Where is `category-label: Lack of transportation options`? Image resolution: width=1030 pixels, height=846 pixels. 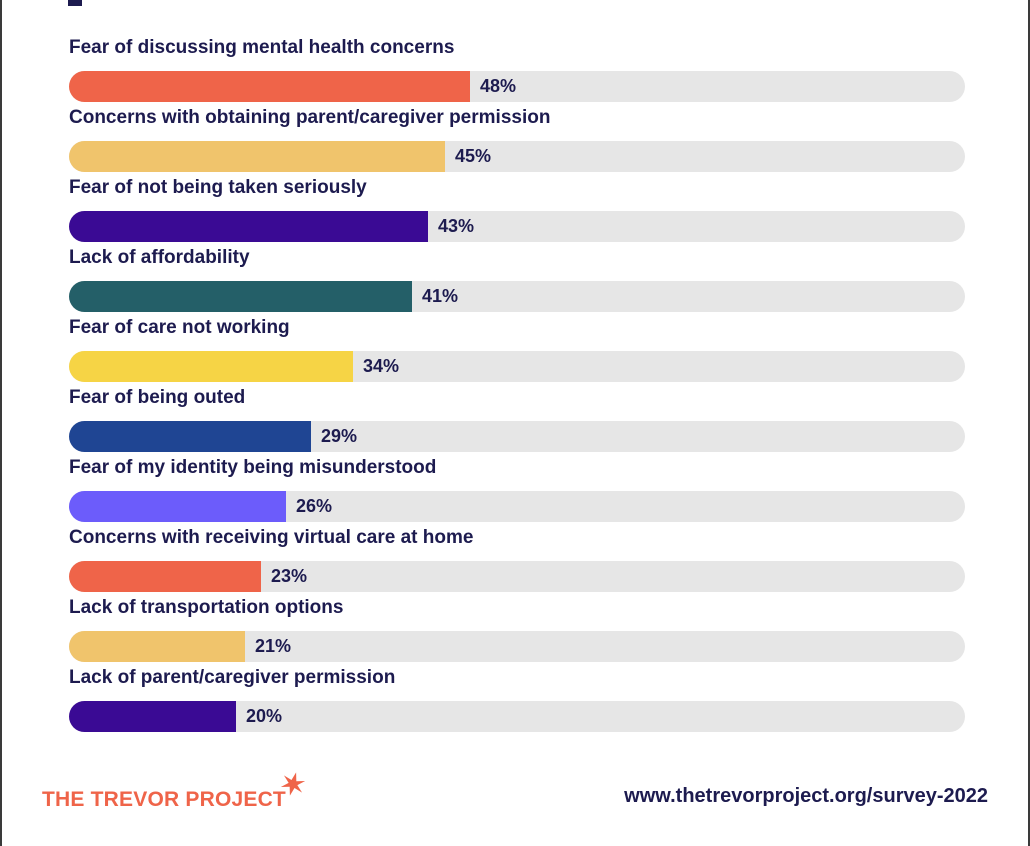 category-label: Lack of transportation options is located at coordinates (206, 607).